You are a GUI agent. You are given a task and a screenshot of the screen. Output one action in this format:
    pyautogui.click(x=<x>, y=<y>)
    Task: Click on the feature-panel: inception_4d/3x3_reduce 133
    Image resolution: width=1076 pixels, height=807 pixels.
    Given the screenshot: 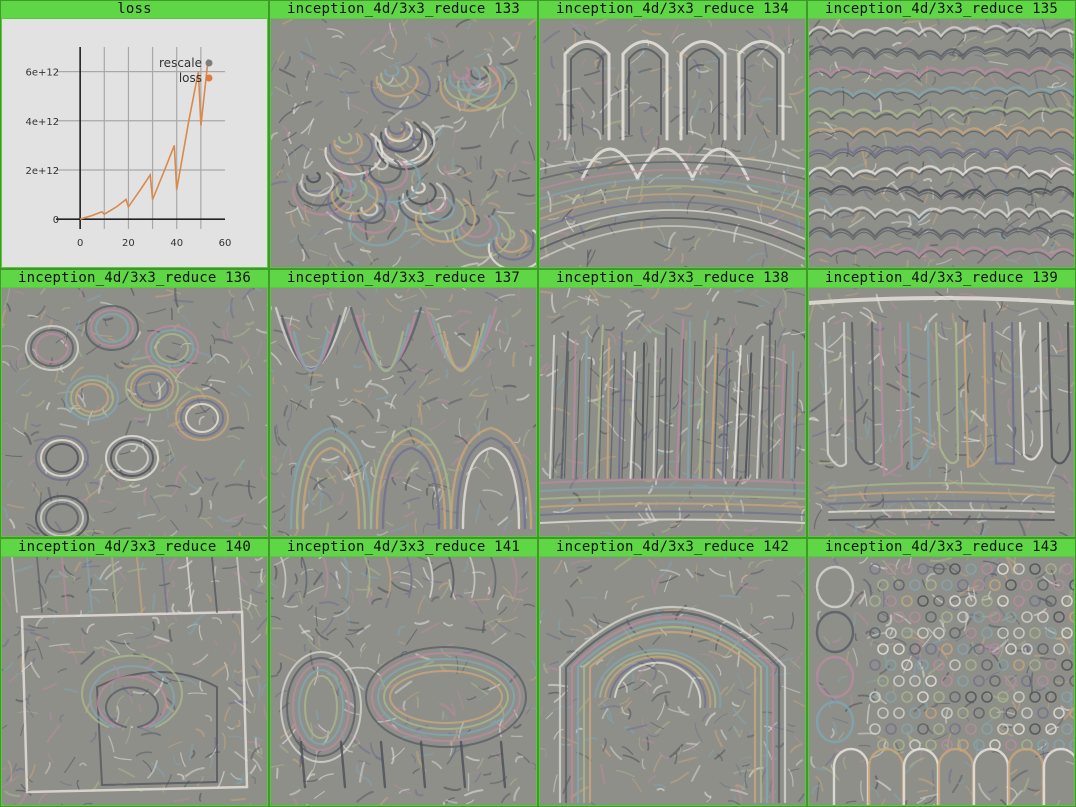 What is the action you would take?
    pyautogui.click(x=403, y=134)
    